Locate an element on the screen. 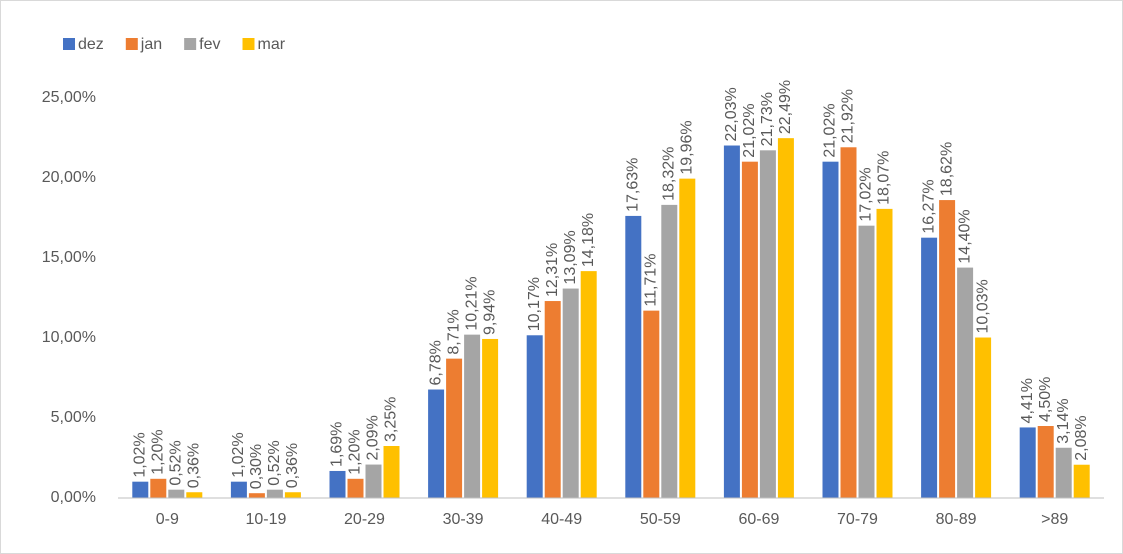 Image resolution: width=1123 pixels, height=554 pixels. data-label: 0,30% is located at coordinates (256, 466).